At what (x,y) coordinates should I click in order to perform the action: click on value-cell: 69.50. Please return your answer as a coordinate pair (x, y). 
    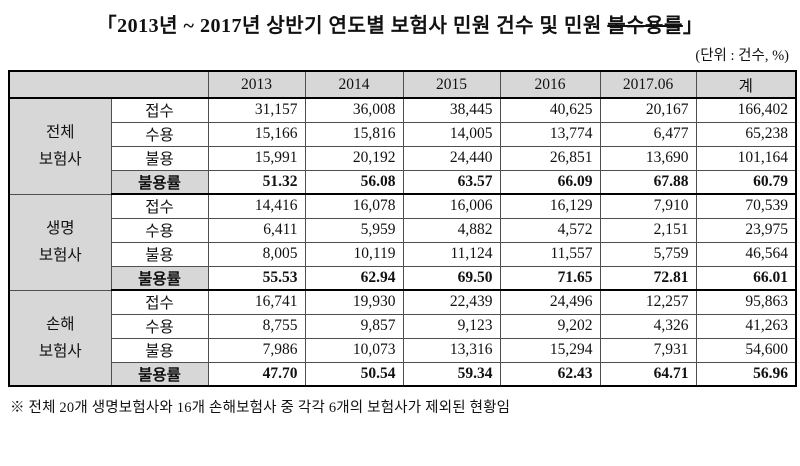
    Looking at the image, I should click on (451, 278).